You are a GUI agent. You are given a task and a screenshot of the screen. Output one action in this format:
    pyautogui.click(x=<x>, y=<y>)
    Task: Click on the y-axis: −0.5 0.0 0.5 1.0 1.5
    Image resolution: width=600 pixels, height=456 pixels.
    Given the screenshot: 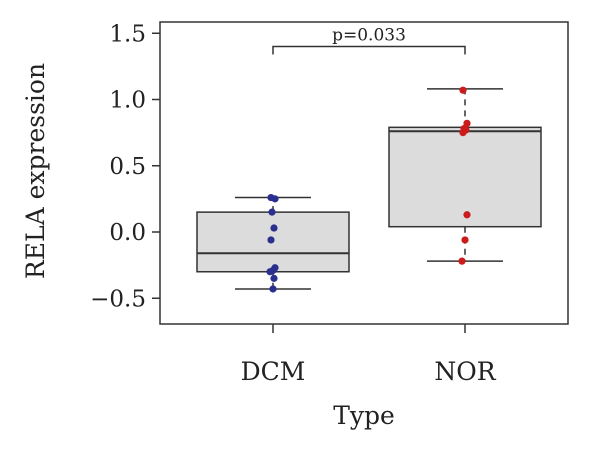 What is the action you would take?
    pyautogui.click(x=125, y=166)
    